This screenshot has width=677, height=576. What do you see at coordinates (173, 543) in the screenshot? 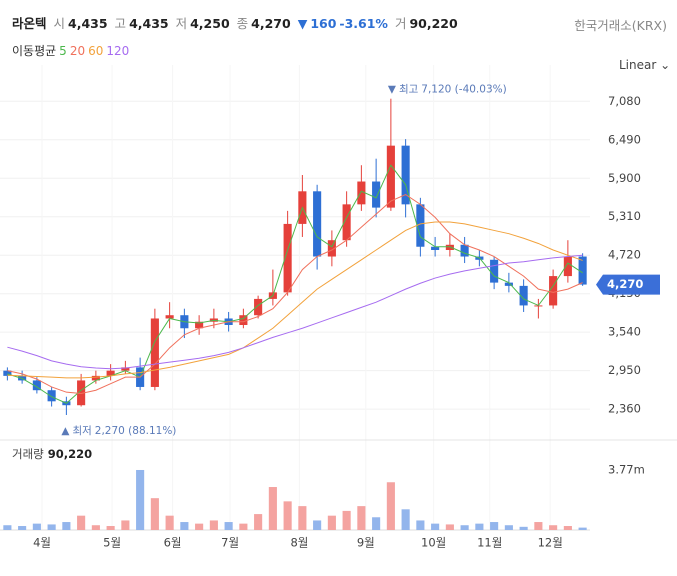
I see `x-tick-label: 6월` at bounding box center [173, 543].